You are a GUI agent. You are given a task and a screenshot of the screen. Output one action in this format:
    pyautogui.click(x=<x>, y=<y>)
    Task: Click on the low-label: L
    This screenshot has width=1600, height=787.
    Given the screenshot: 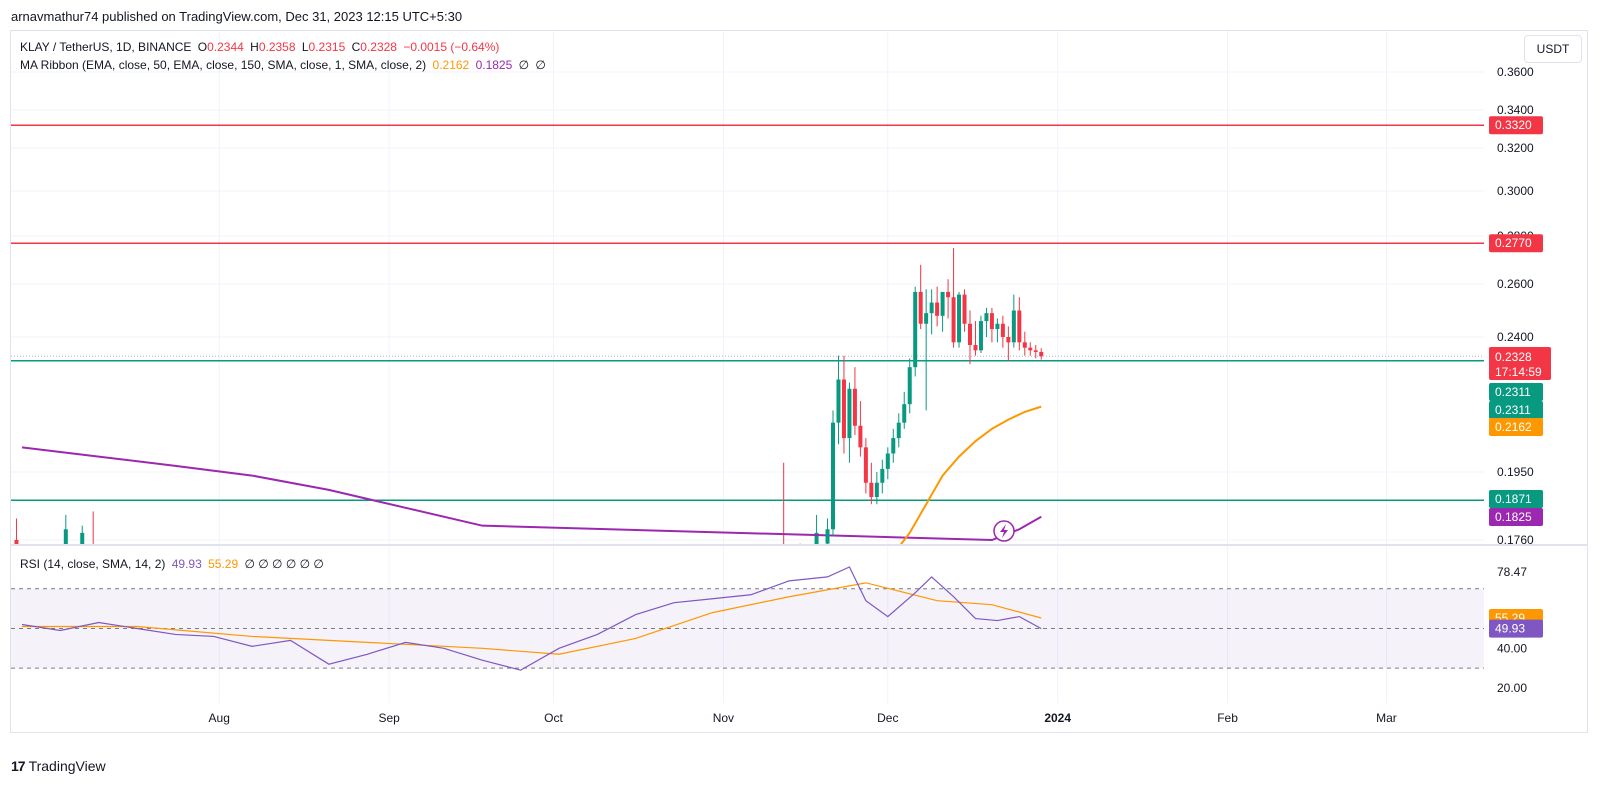 What is the action you would take?
    pyautogui.click(x=305, y=47)
    